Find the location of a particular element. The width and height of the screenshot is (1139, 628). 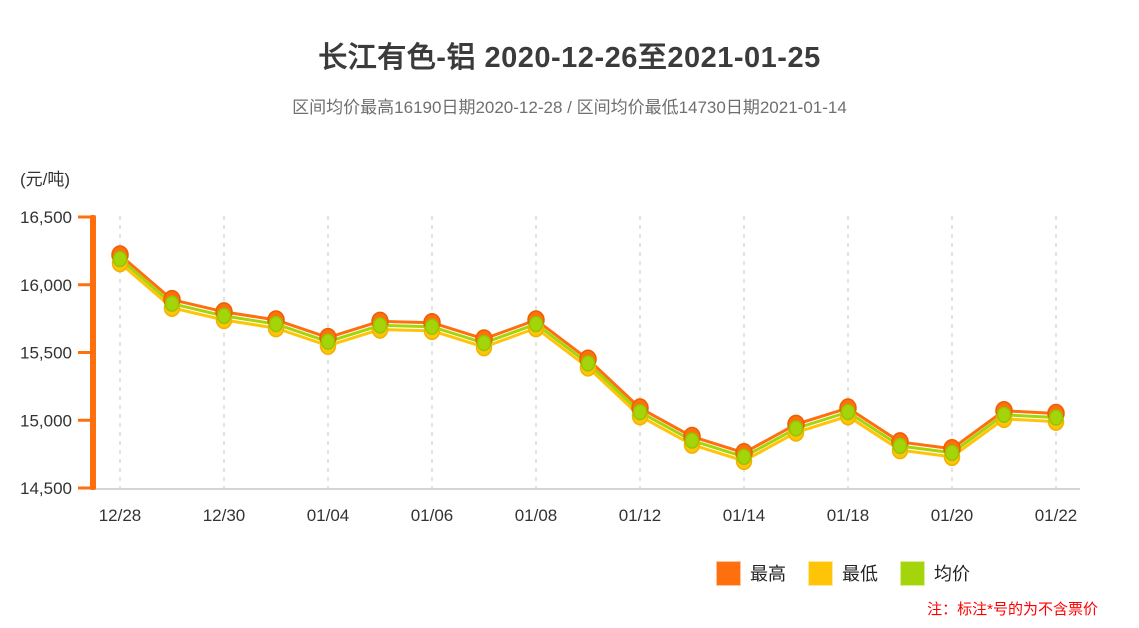

data-point-01/11 is located at coordinates (588, 363).